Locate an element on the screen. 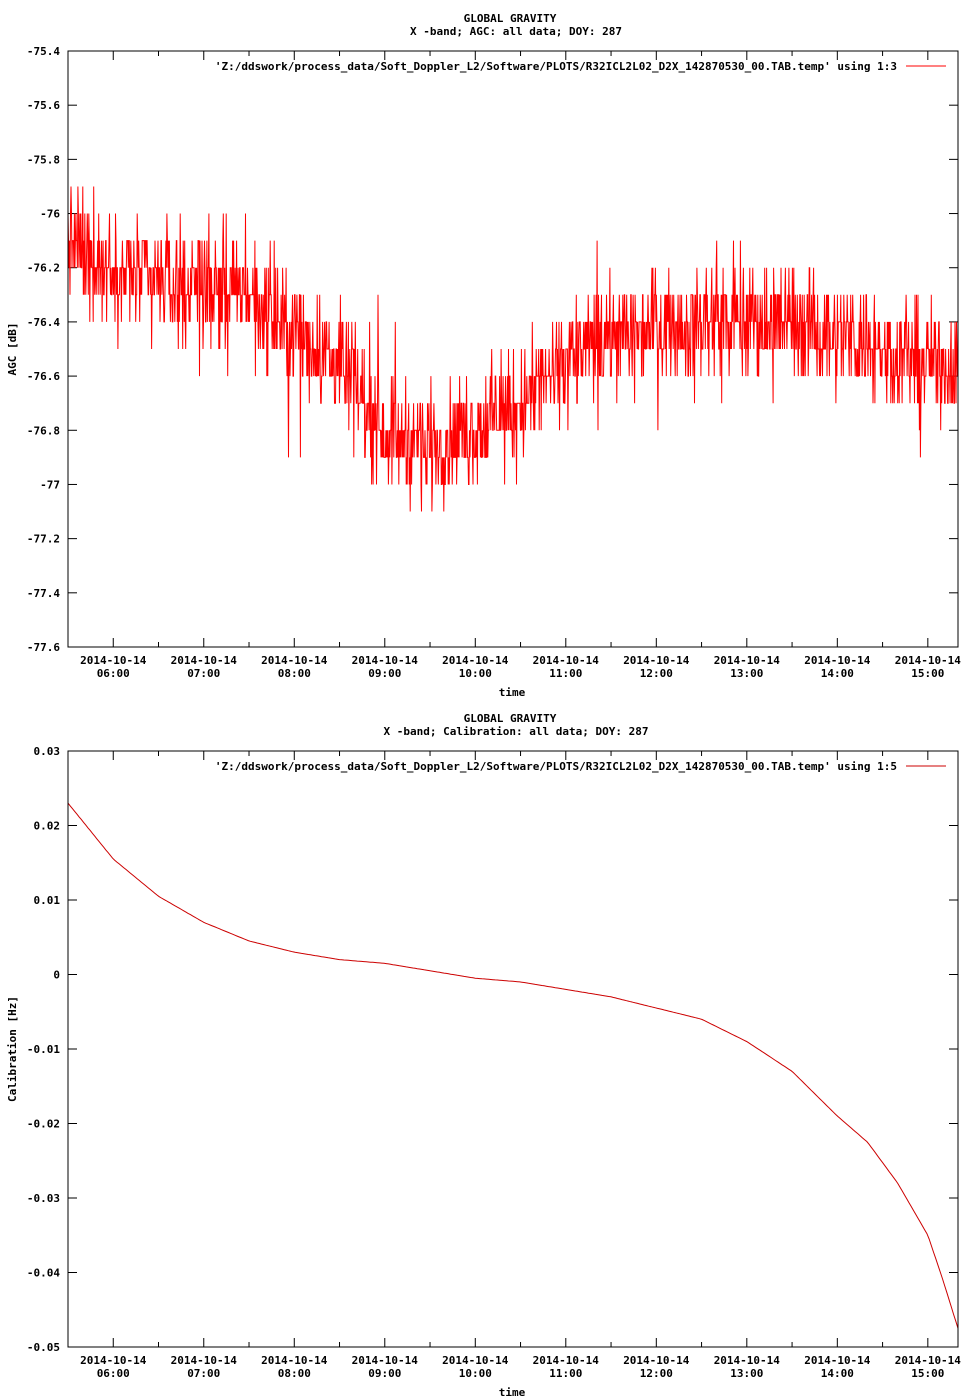 This screenshot has height=1400, width=980. y-tick-label: -0.04 is located at coordinates (43, 1273).